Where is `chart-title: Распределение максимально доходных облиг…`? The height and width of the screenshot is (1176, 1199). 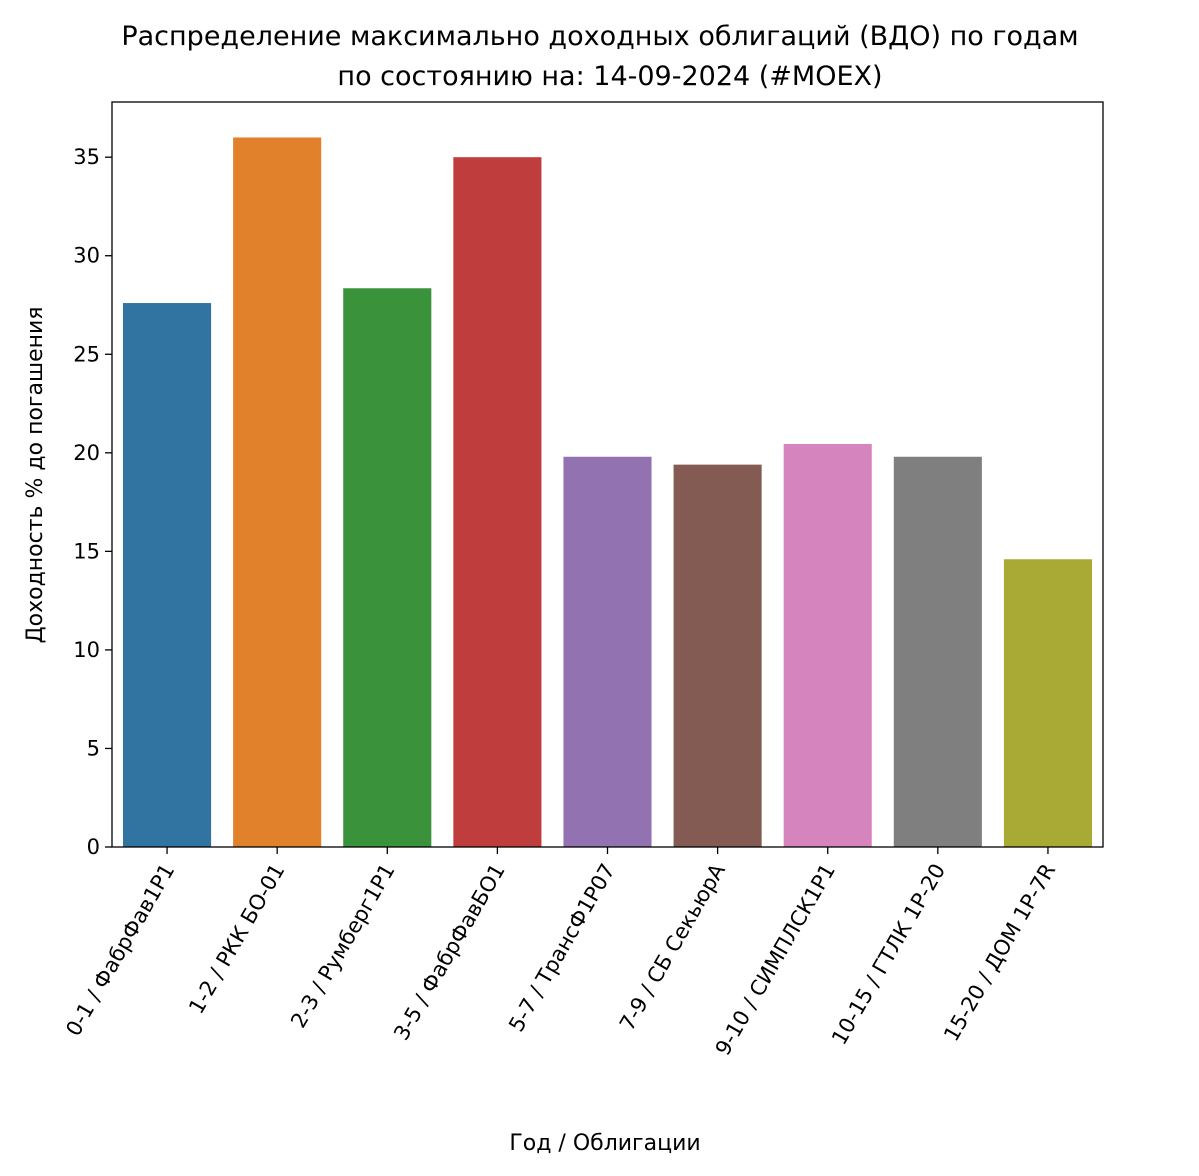
chart-title: Распределение максимально доходных облиг… is located at coordinates (599, 36).